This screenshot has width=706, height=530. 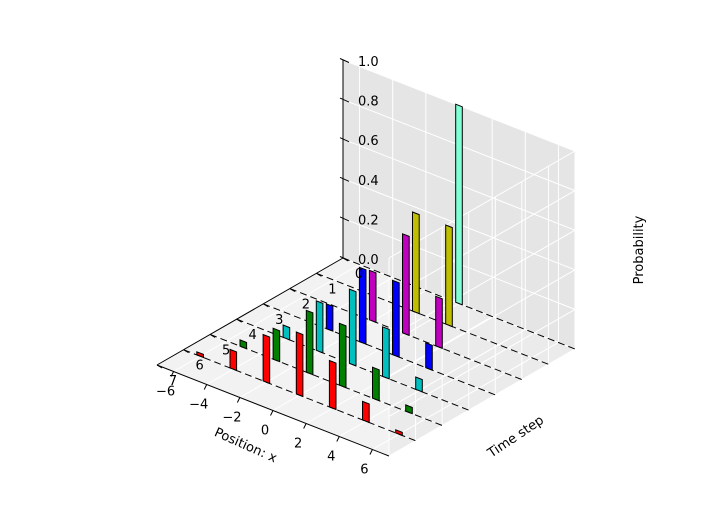 What do you see at coordinates (226, 350) in the screenshot?
I see `y-tick-label: 5` at bounding box center [226, 350].